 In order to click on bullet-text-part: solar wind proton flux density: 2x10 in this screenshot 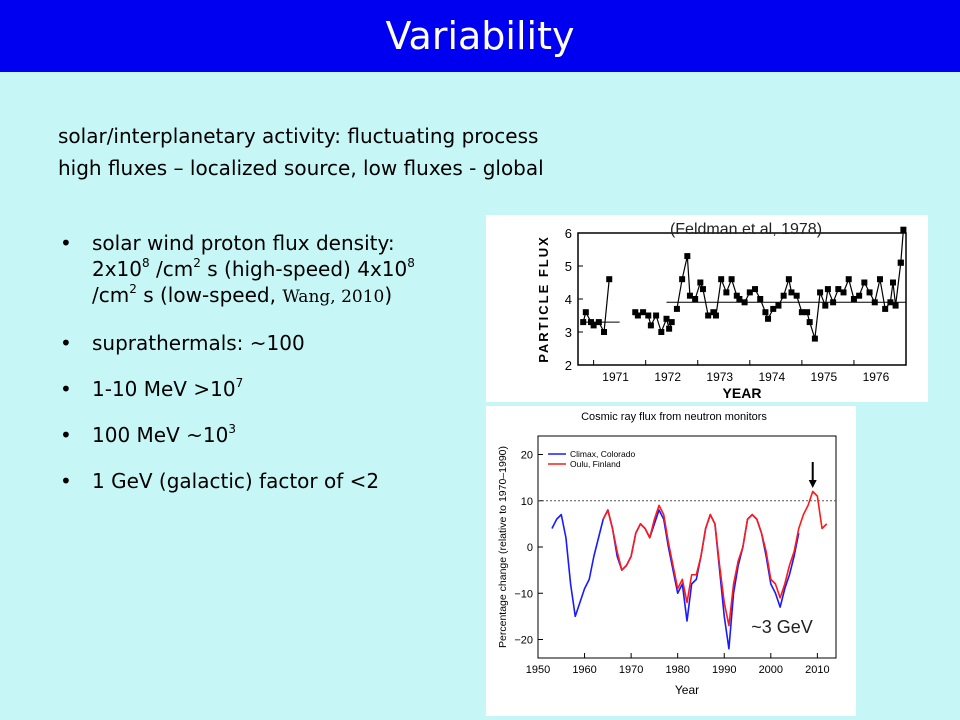, I will do `click(243, 256)`.